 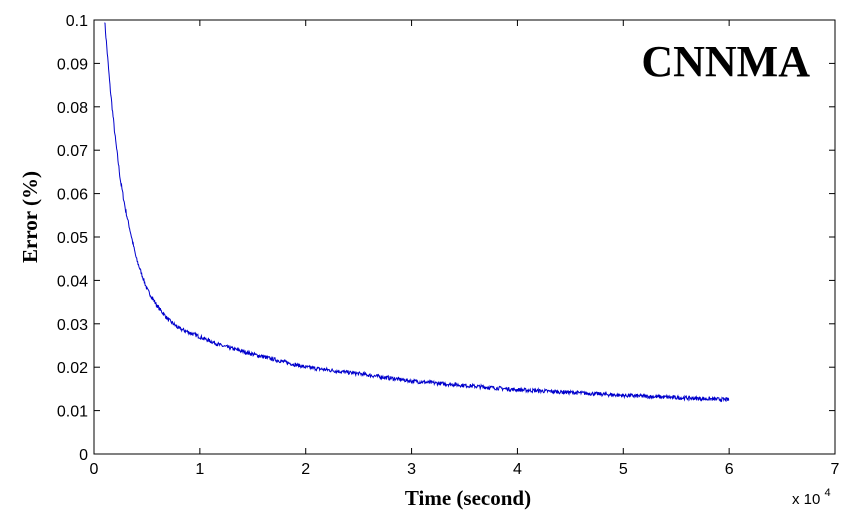 I want to click on y-tick-label: 0.1, so click(x=77, y=21).